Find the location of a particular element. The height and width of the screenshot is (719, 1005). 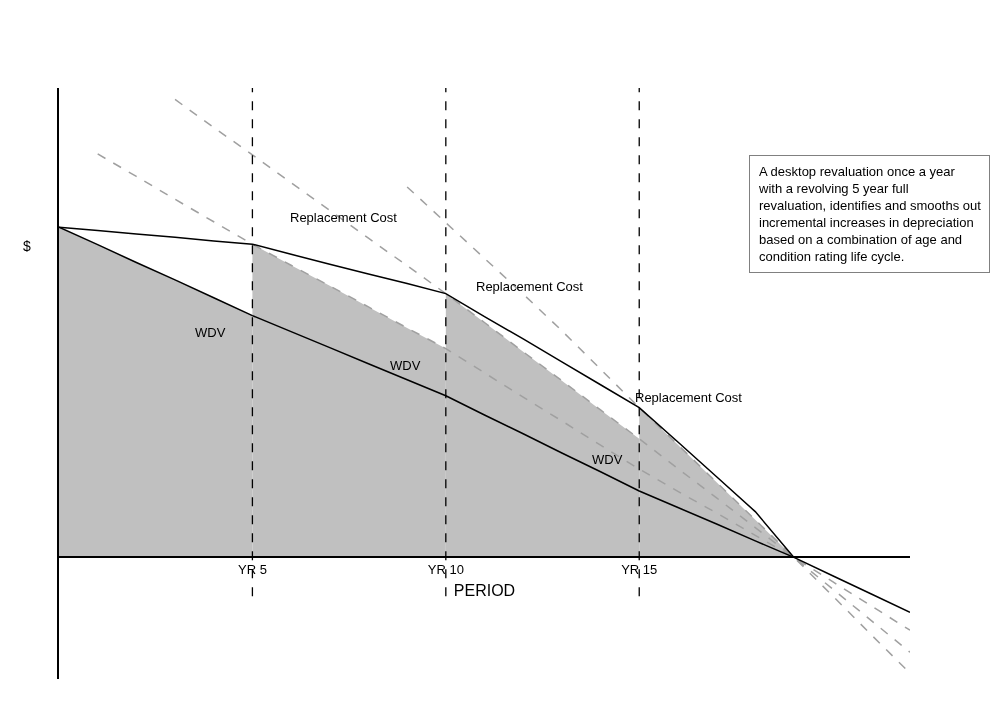

x-axis-title: PERIOD is located at coordinates (484, 590).